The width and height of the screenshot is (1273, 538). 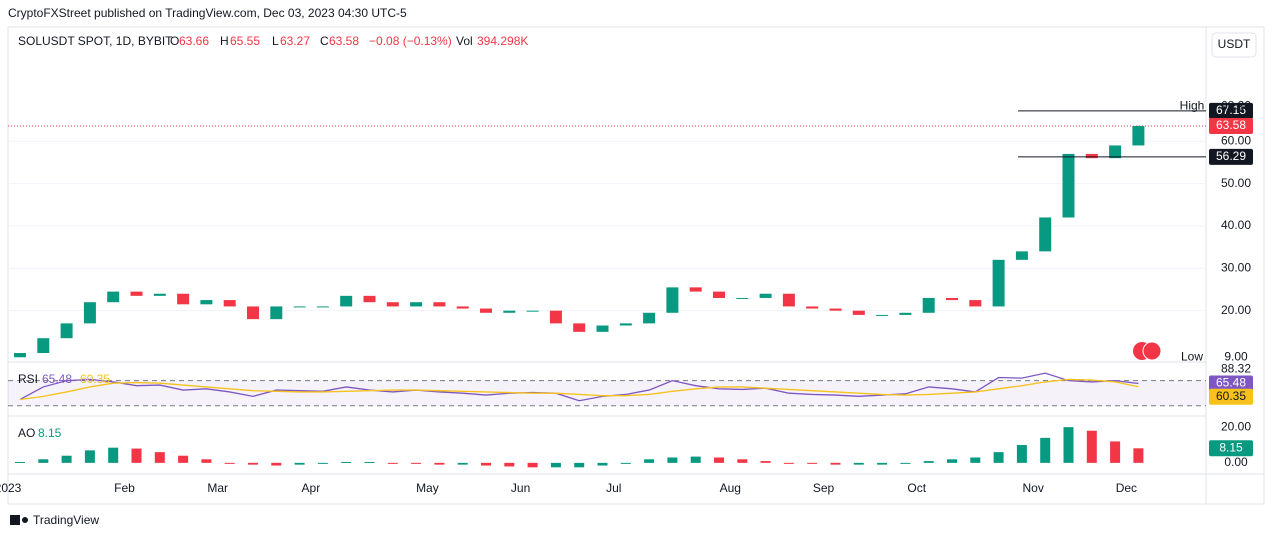 What do you see at coordinates (1236, 356) in the screenshot?
I see `low-value: 9.00` at bounding box center [1236, 356].